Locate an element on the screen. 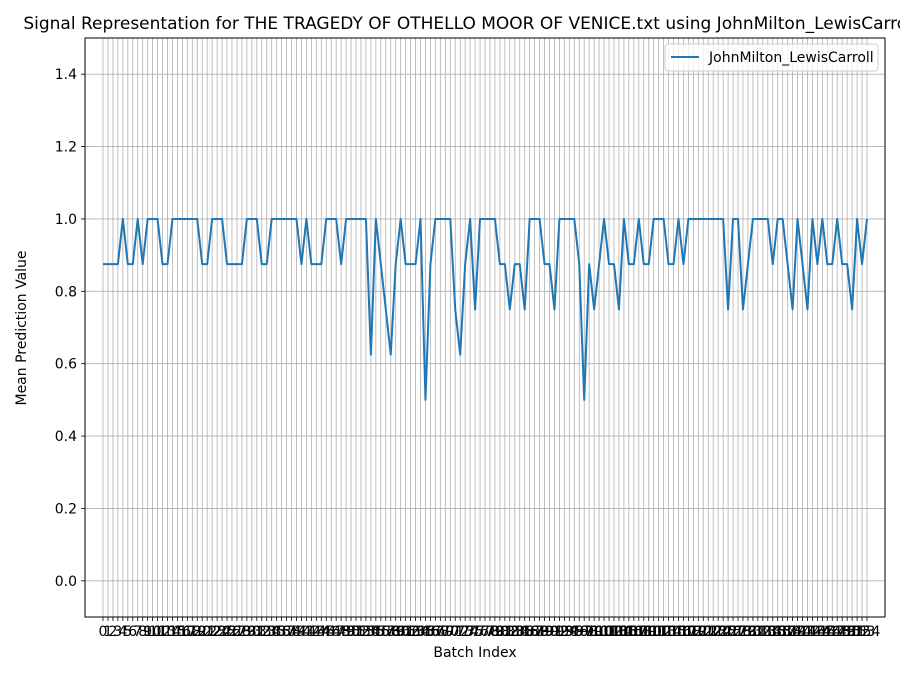 This screenshot has height=675, width=900. x-tick-label: 5 is located at coordinates (127, 632).